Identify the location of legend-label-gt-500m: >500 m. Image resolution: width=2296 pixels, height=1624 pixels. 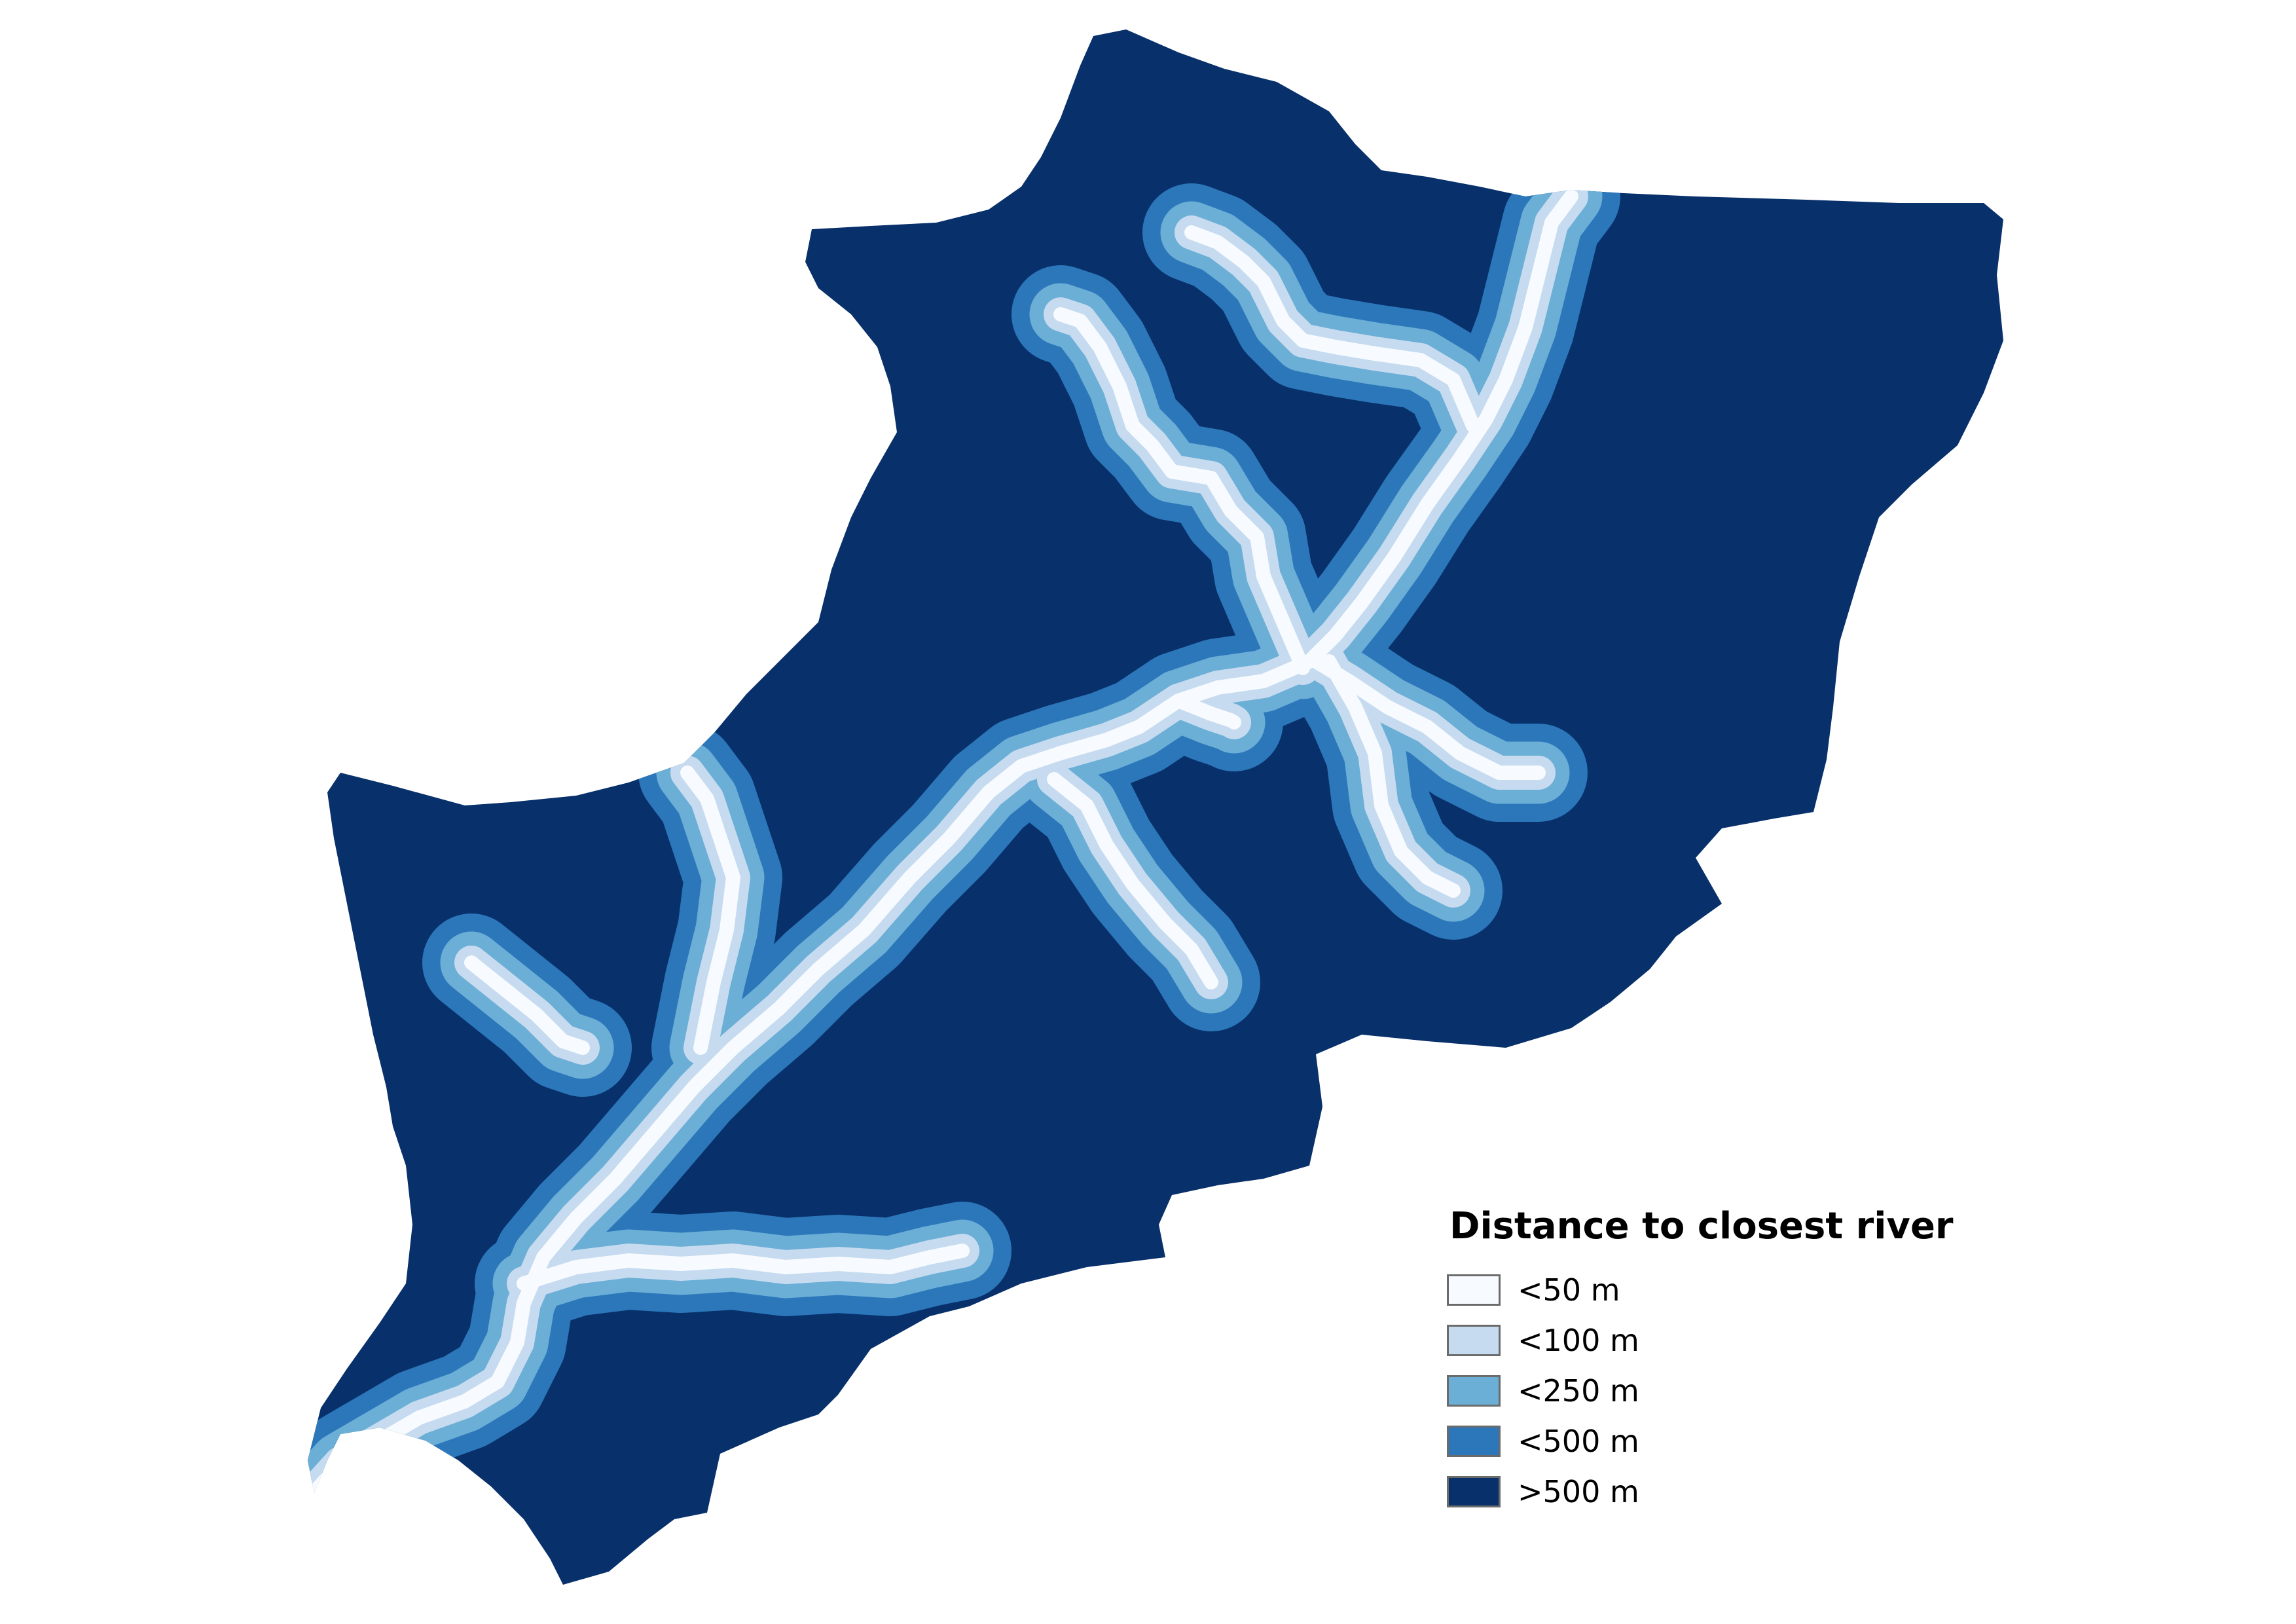
(1578, 1491).